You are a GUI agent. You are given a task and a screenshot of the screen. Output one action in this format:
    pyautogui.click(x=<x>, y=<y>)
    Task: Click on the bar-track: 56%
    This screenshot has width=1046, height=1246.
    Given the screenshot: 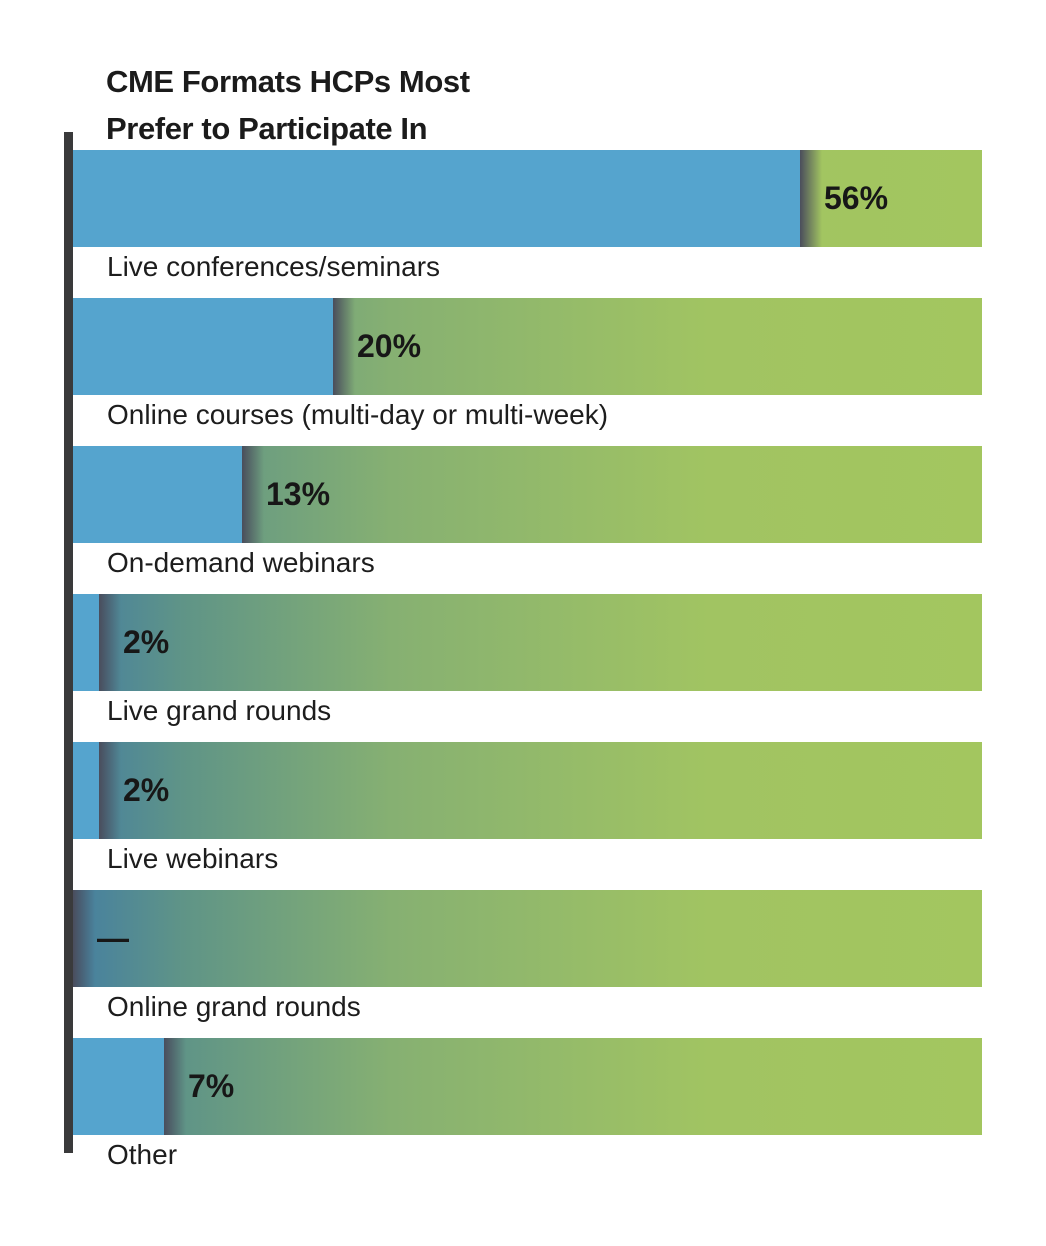 What is the action you would take?
    pyautogui.click(x=527, y=198)
    